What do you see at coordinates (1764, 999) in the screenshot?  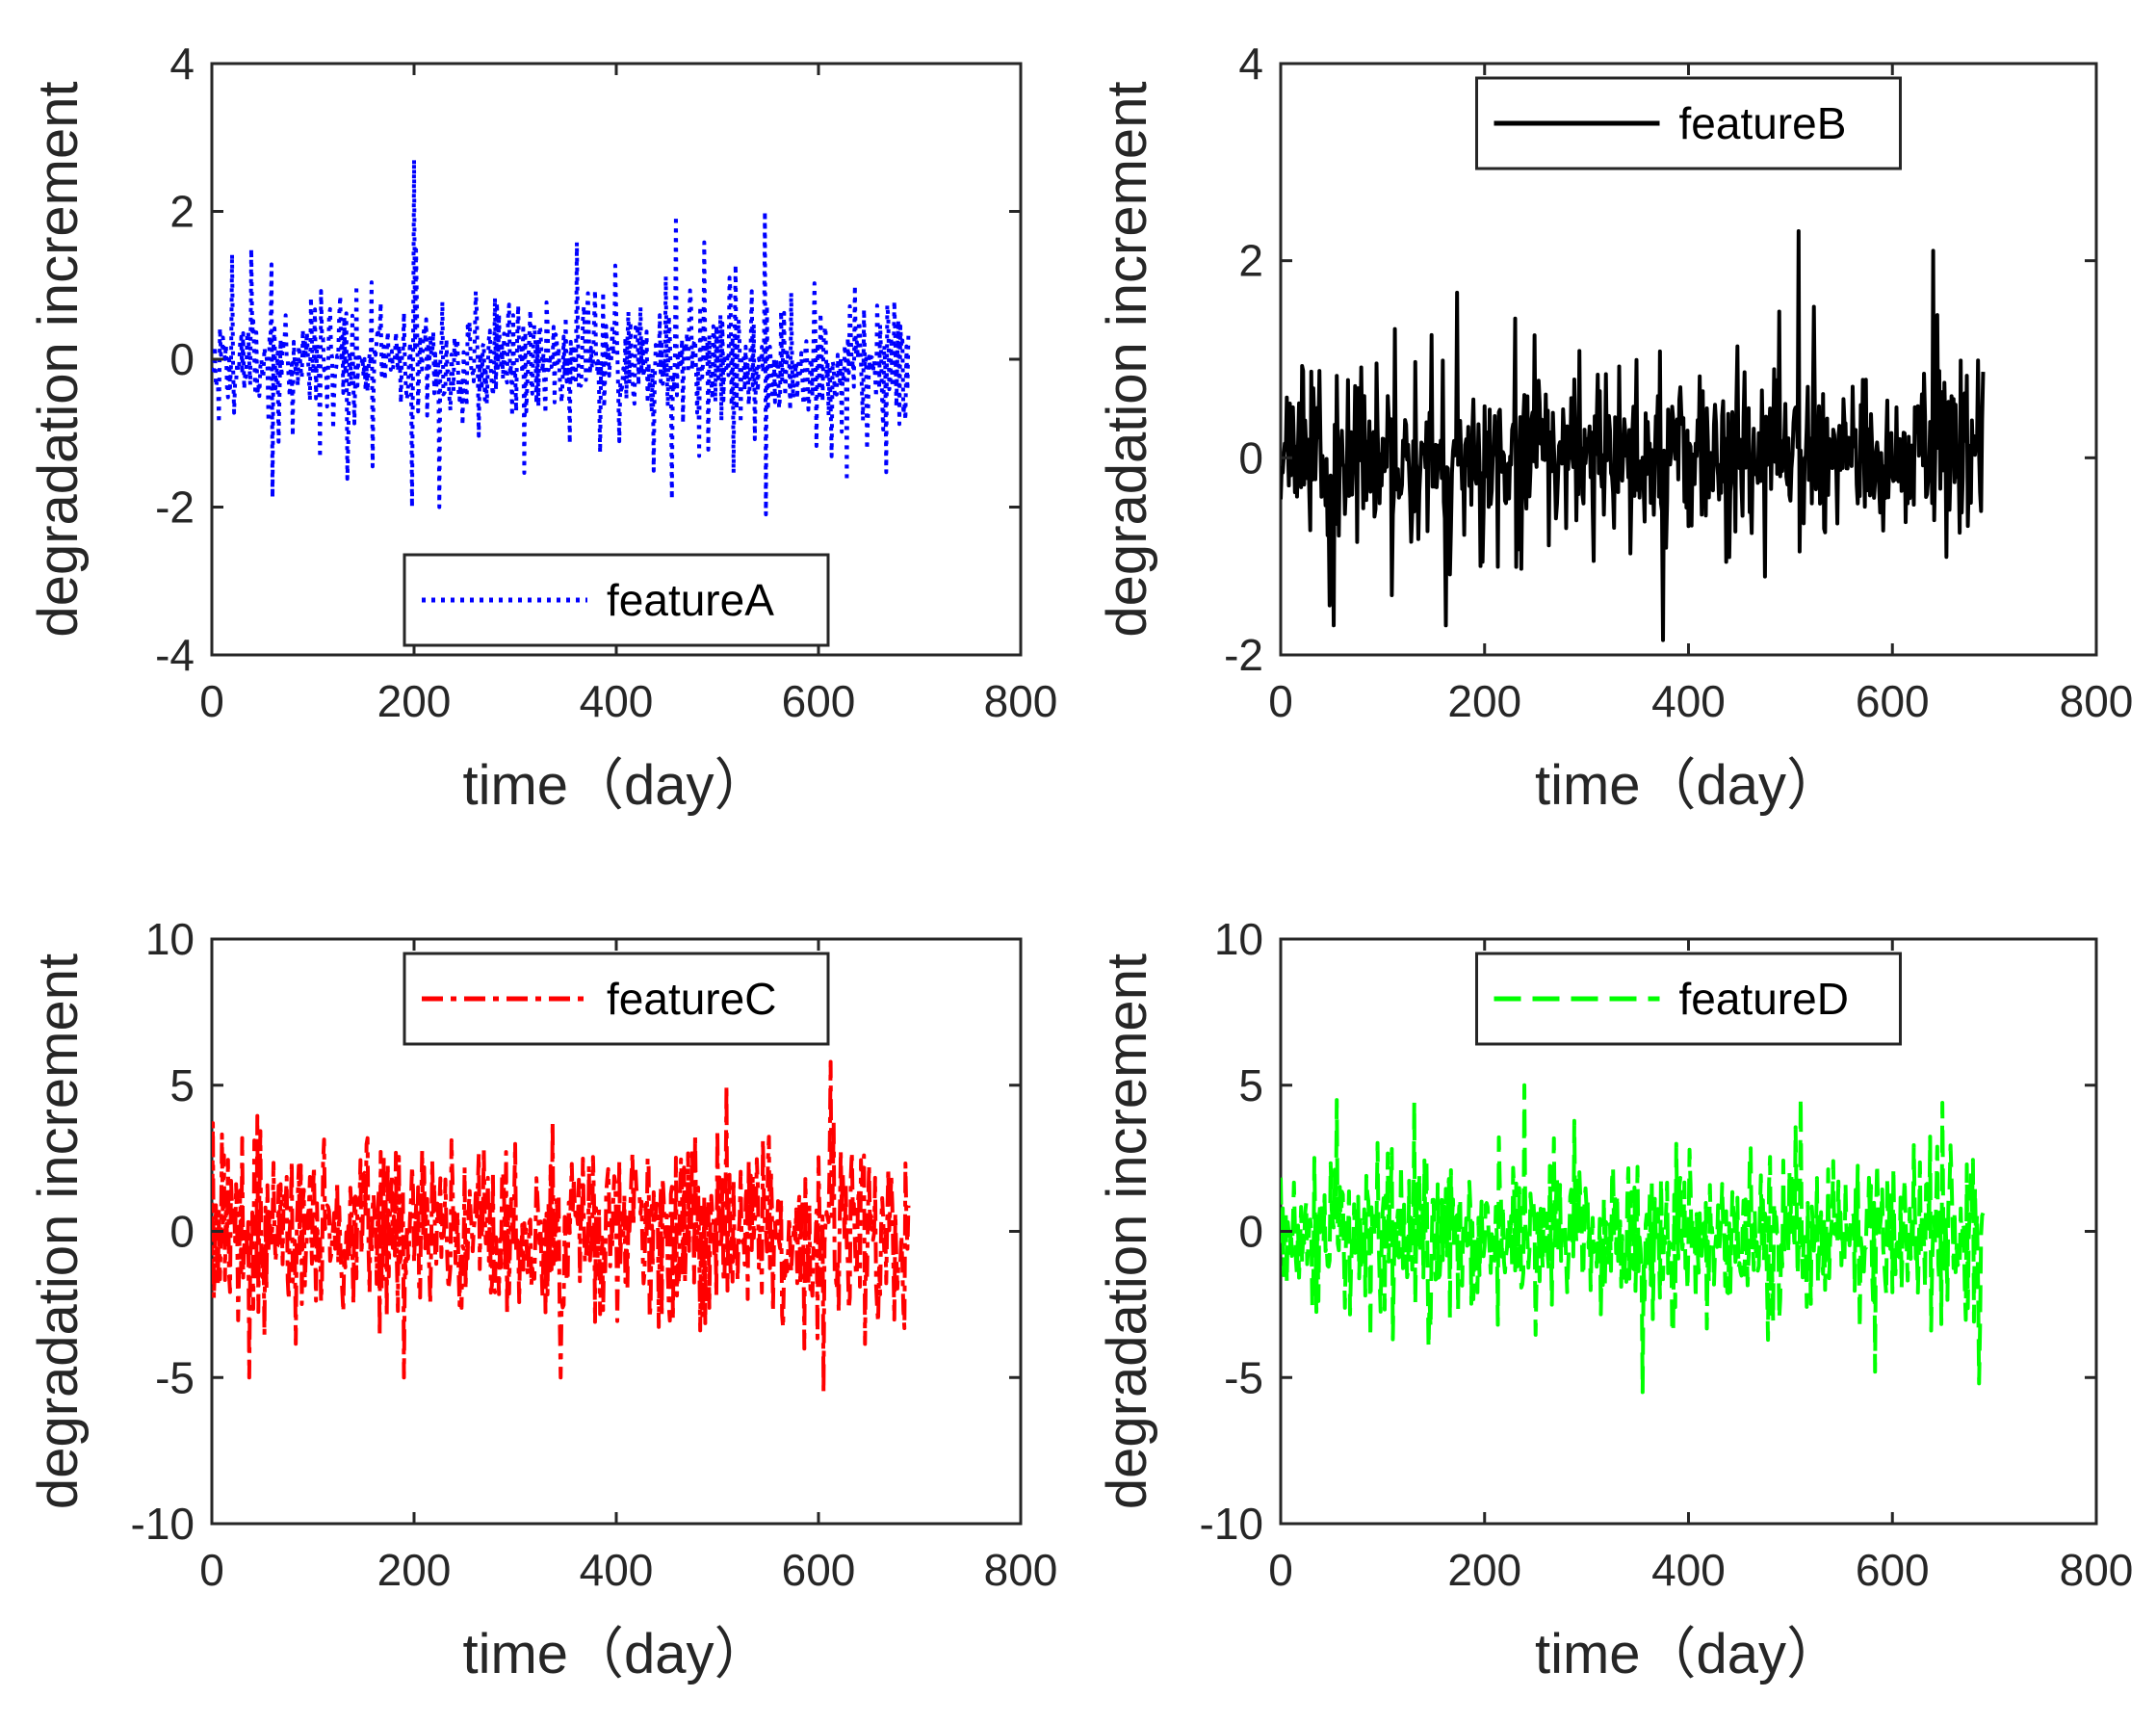 I see `legend-label: featureD` at bounding box center [1764, 999].